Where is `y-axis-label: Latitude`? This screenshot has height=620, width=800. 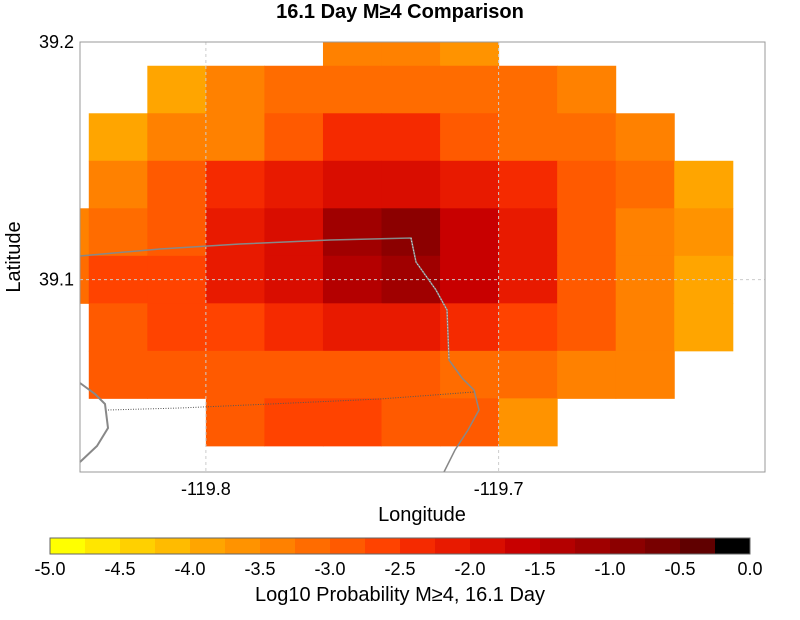
y-axis-label: Latitude is located at coordinates (14, 256).